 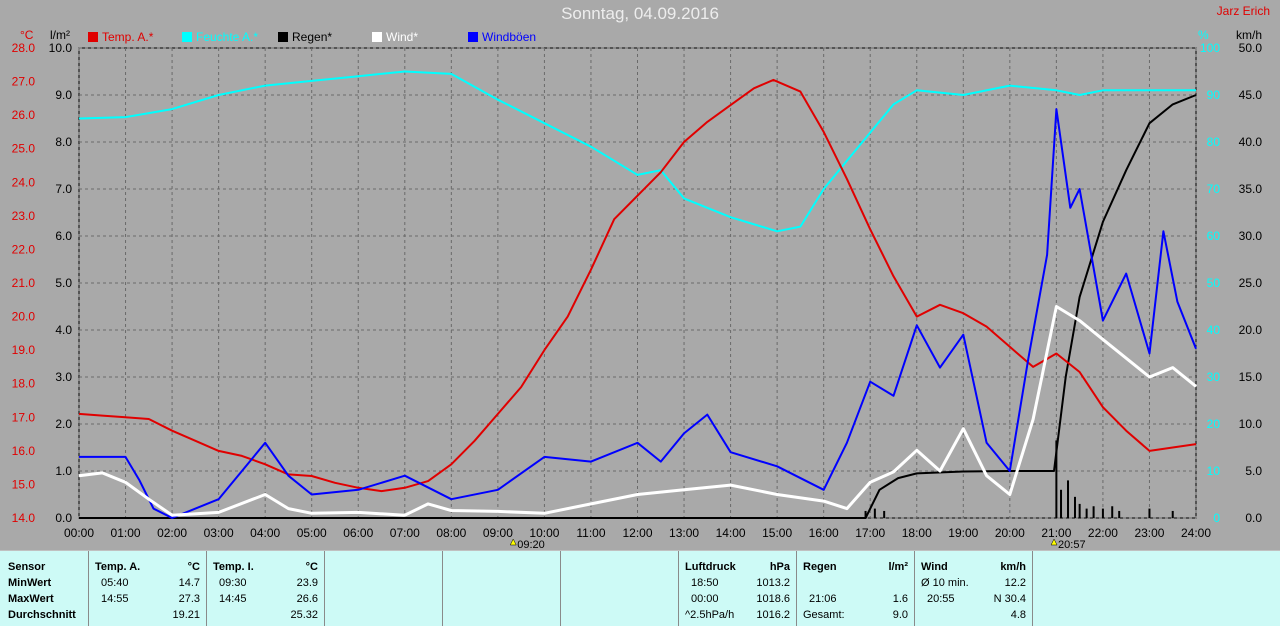 I want to click on time-tick-label: 09:00, so click(x=498, y=533).